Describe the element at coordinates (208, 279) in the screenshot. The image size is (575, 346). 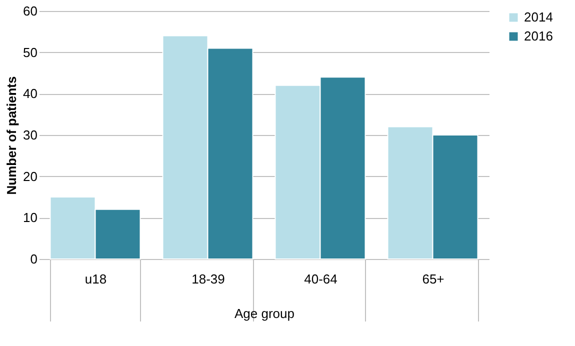
I see `x-tick-label: 18-39` at that location.